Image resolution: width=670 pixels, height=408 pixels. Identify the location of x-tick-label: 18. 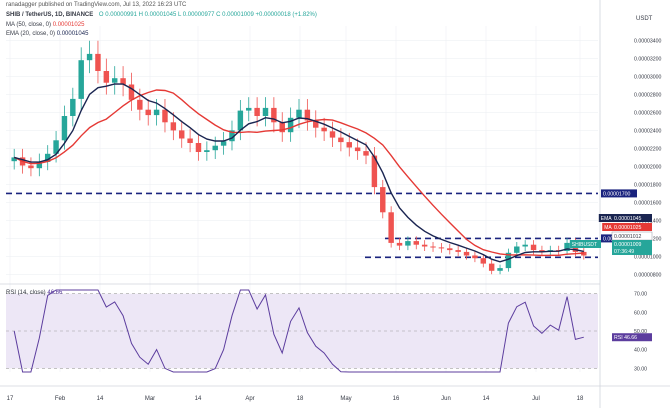
(300, 399).